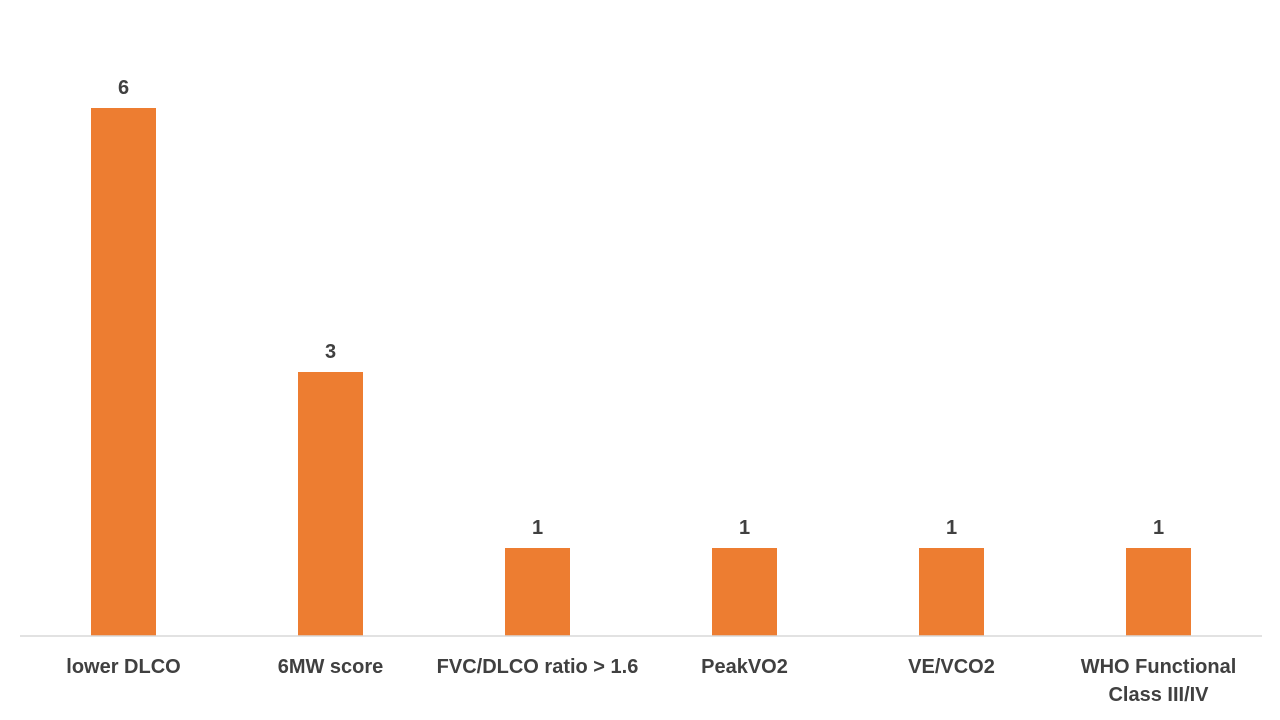 The image size is (1280, 720). I want to click on category-label: lower DLCO, so click(123, 667).